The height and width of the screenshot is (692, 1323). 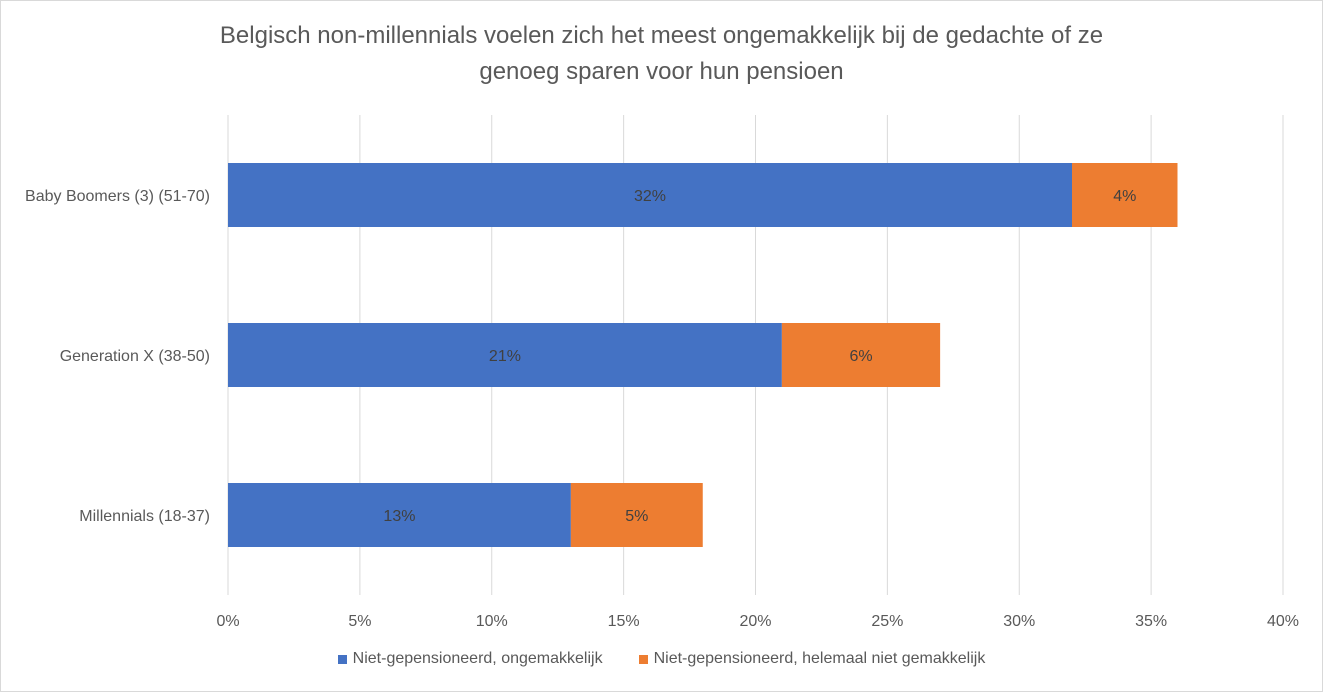 I want to click on chart-title-line-2: genoeg sparen voor hun pensioen, so click(x=661, y=71).